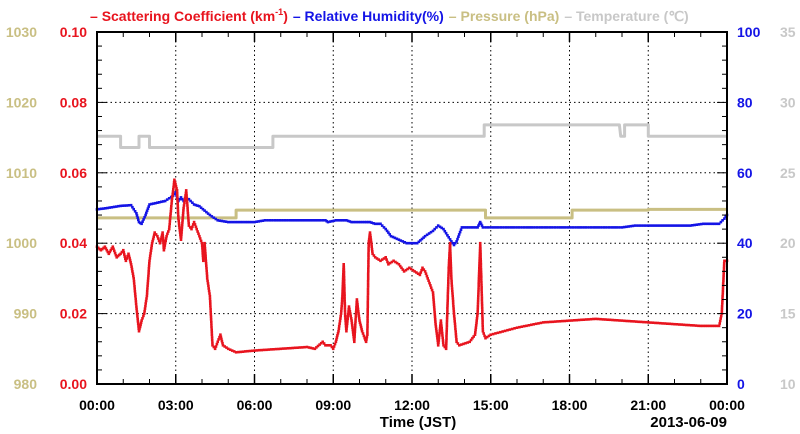  Describe the element at coordinates (745, 173) in the screenshot. I see `humidity-tick-label-3: 60` at that location.